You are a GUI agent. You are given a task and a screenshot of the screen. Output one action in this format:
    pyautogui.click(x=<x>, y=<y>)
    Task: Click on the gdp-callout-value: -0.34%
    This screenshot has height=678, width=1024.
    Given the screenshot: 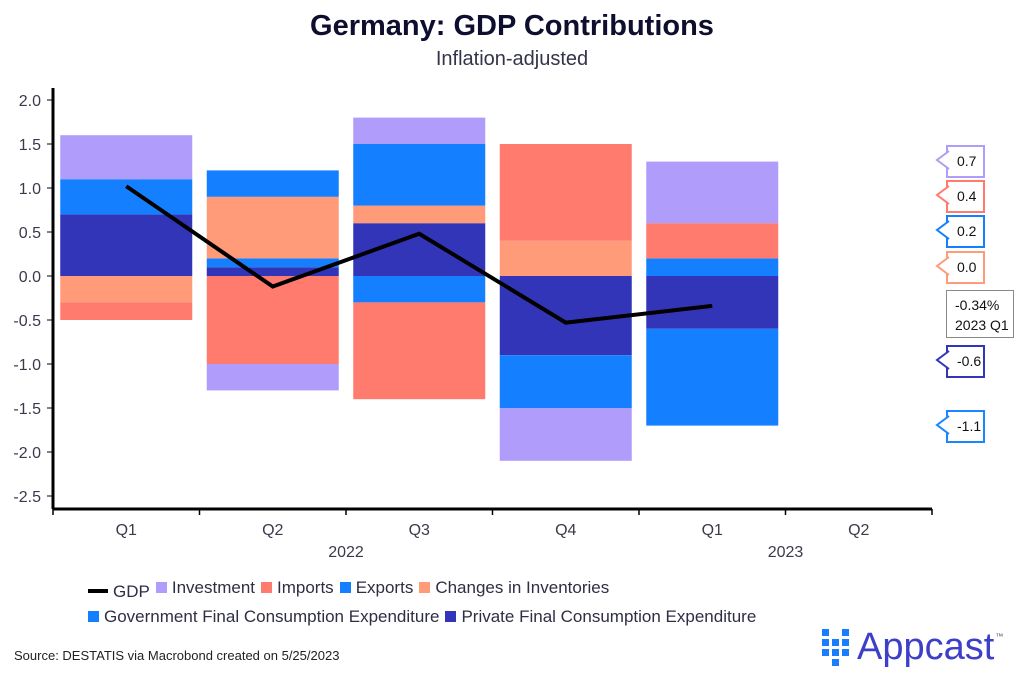 What is the action you would take?
    pyautogui.click(x=977, y=305)
    